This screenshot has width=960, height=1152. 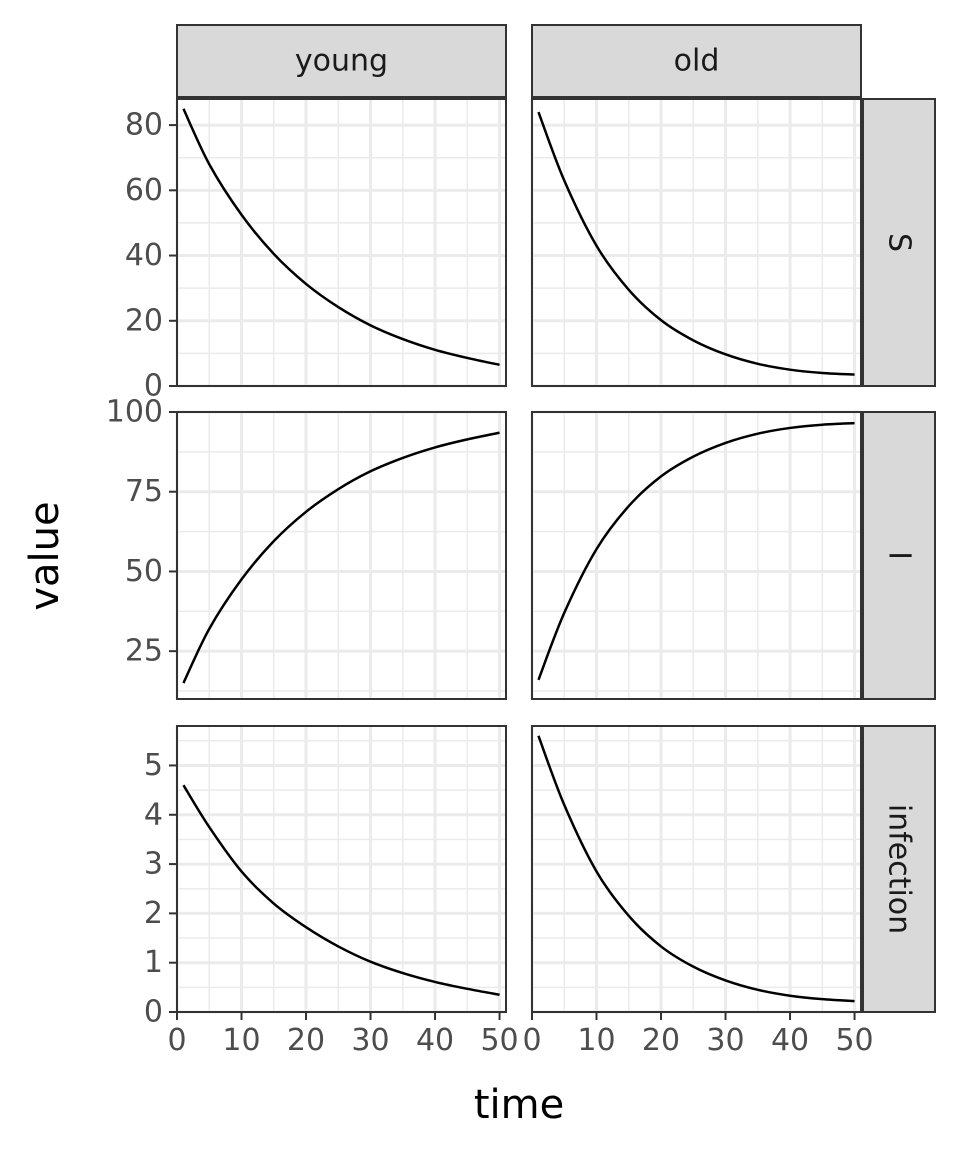 I want to click on x-tick-label-young: 40, so click(x=435, y=1040).